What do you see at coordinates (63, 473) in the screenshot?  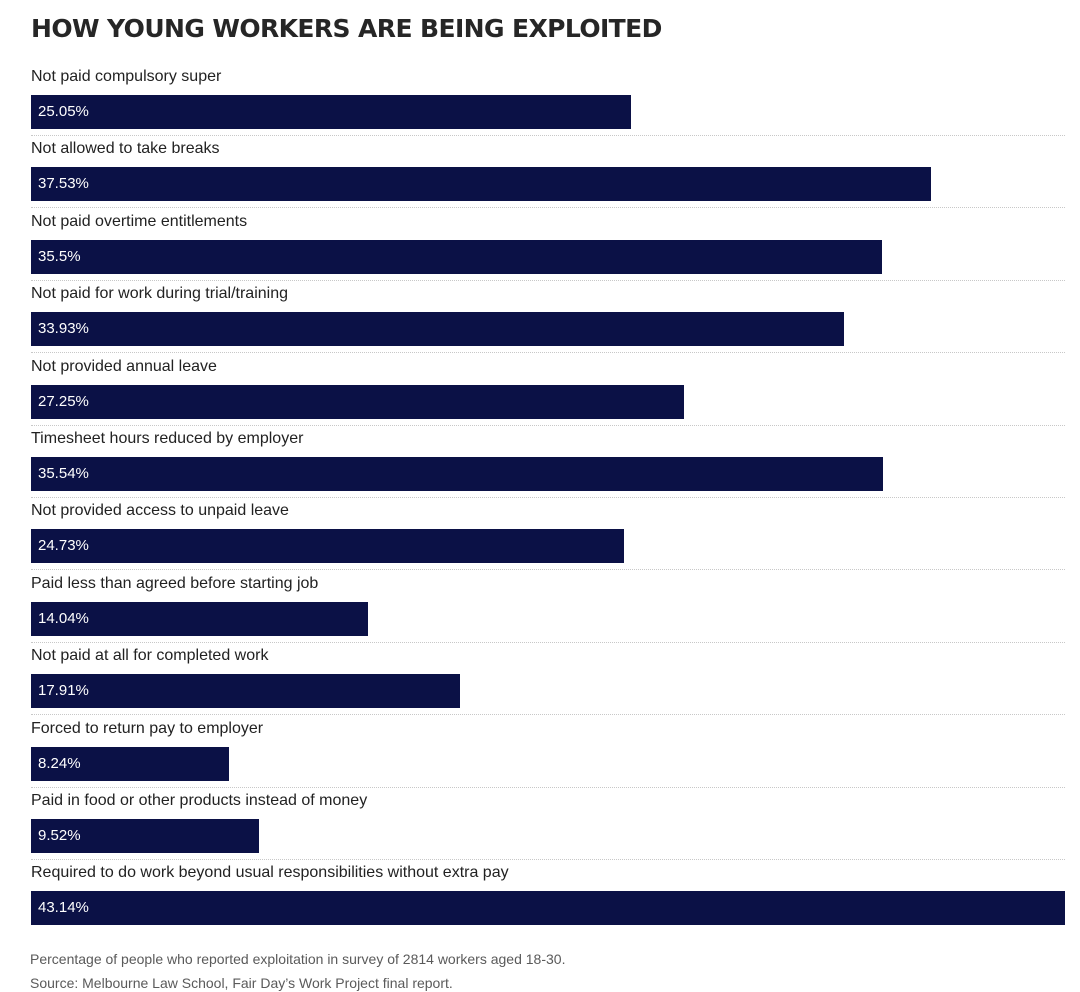 I see `value-label: 35.54%` at bounding box center [63, 473].